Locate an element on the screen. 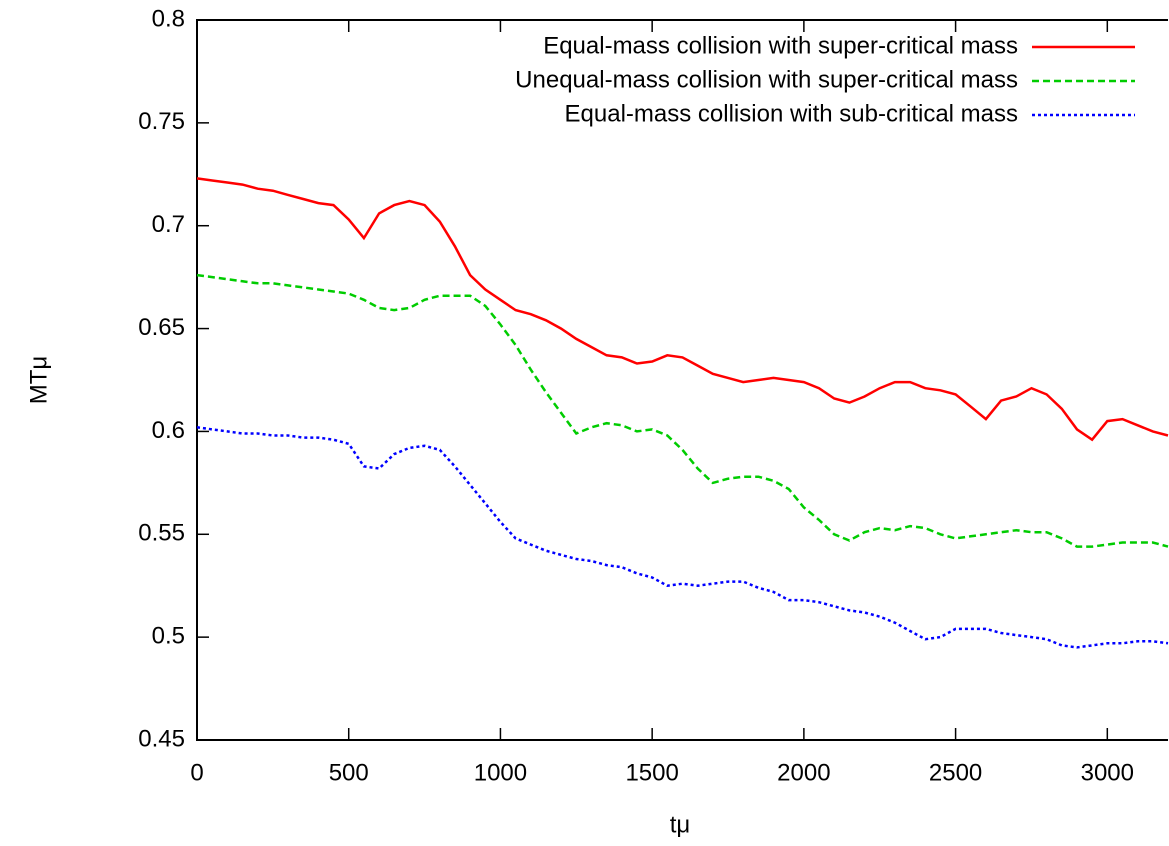 The image size is (1169, 846). y-axis-label: MTμ is located at coordinates (38, 380).